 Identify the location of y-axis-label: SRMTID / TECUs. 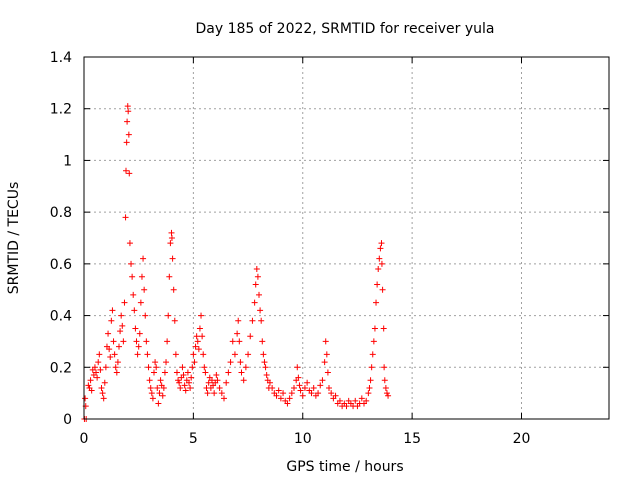
(14, 238).